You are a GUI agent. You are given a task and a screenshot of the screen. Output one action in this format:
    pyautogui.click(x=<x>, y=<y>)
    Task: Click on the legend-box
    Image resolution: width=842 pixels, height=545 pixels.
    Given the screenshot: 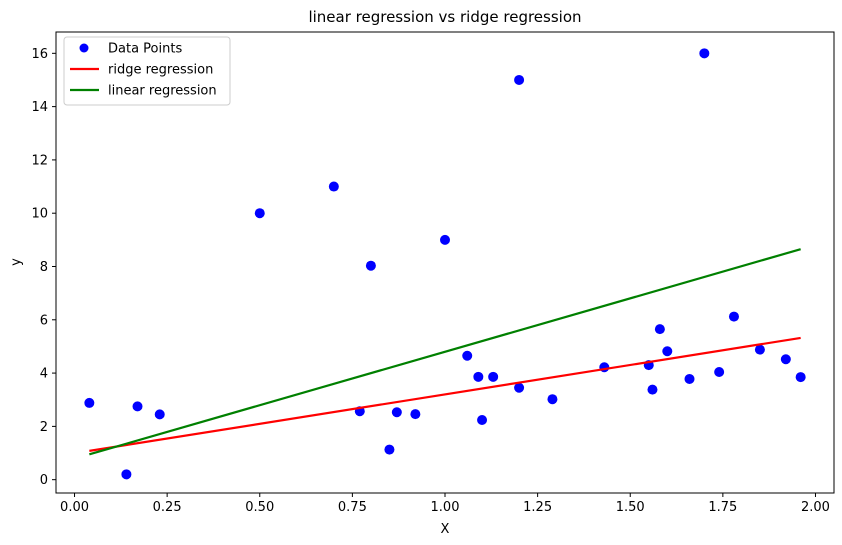 What is the action you would take?
    pyautogui.click(x=147, y=71)
    